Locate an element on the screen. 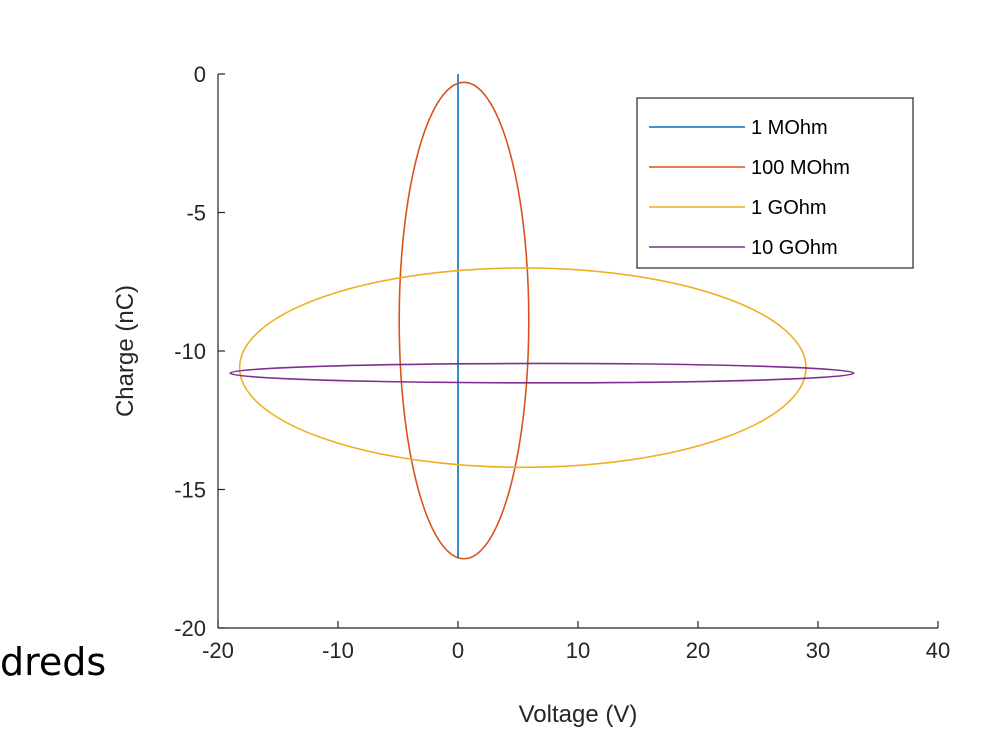  y-tick-label: -10 is located at coordinates (190, 351).